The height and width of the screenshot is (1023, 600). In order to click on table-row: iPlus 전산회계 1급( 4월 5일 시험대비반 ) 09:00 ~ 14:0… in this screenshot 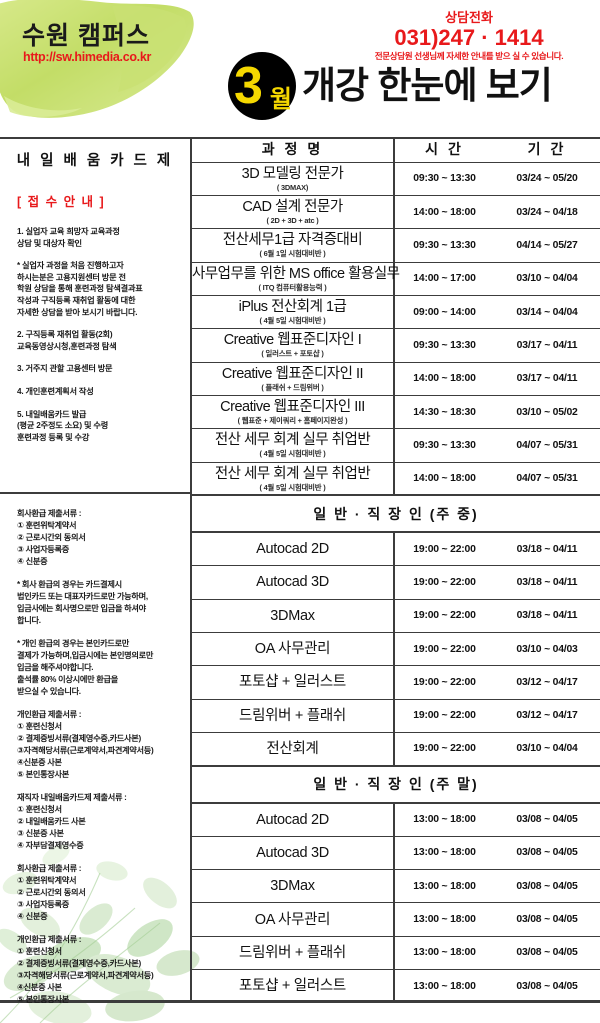, I will do `click(396, 312)`.